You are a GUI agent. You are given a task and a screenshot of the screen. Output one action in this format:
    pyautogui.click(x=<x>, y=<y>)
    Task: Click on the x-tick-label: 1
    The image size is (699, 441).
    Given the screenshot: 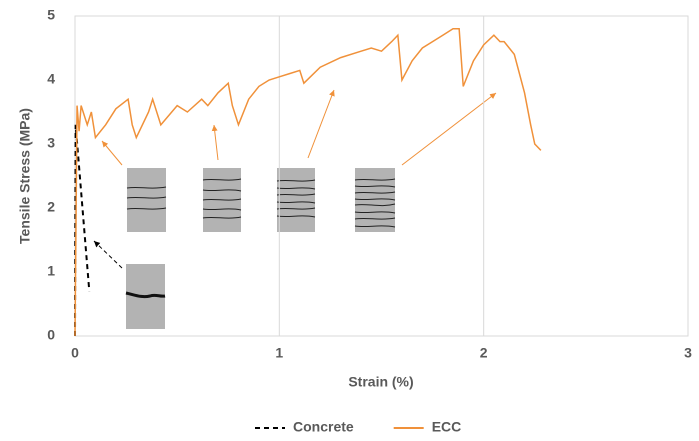 What is the action you would take?
    pyautogui.click(x=279, y=353)
    